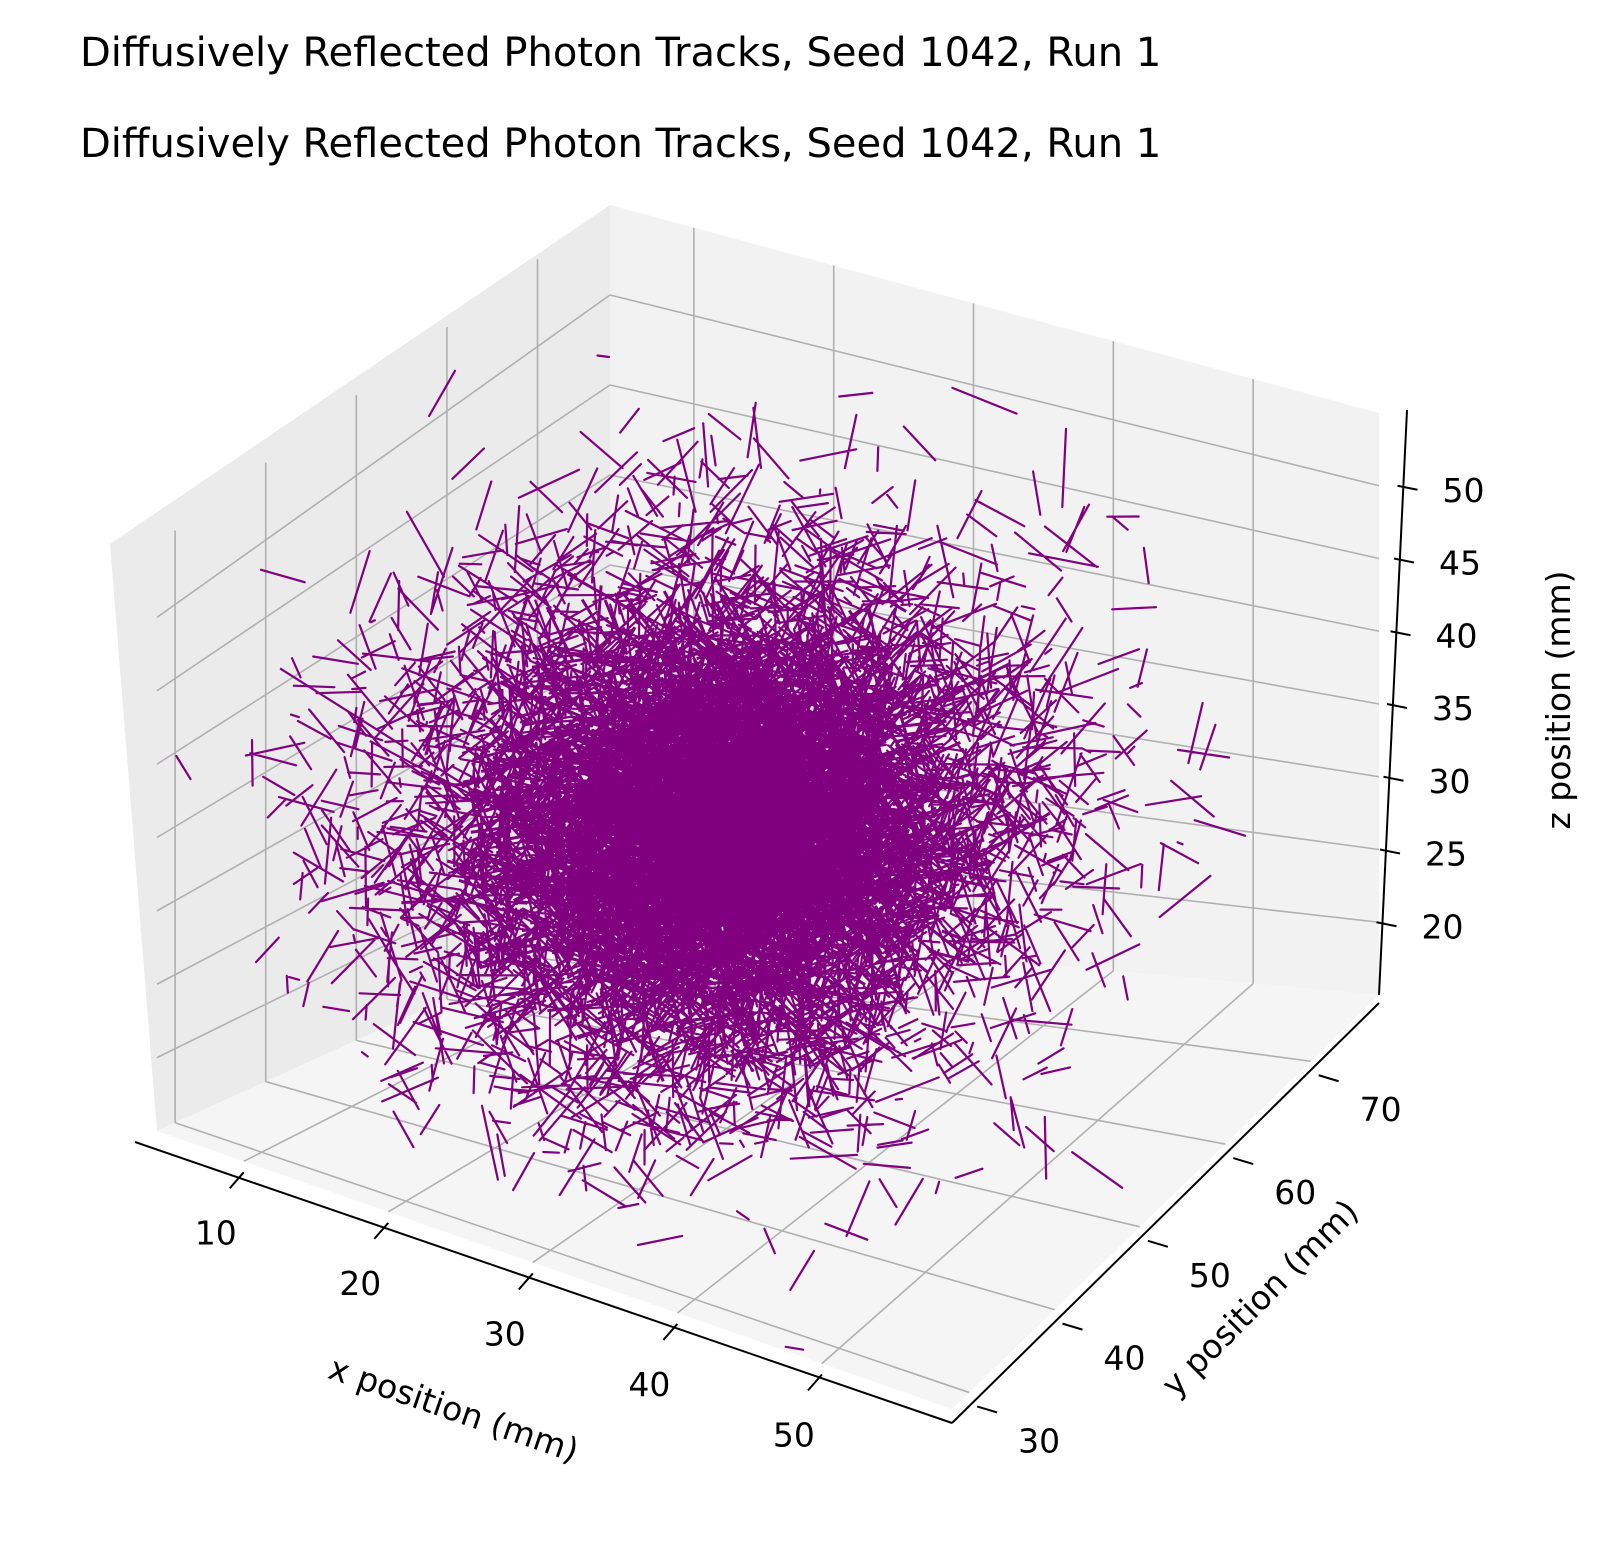 The image size is (1616, 1563). I want to click on y-tick-label: 50, so click(1210, 1275).